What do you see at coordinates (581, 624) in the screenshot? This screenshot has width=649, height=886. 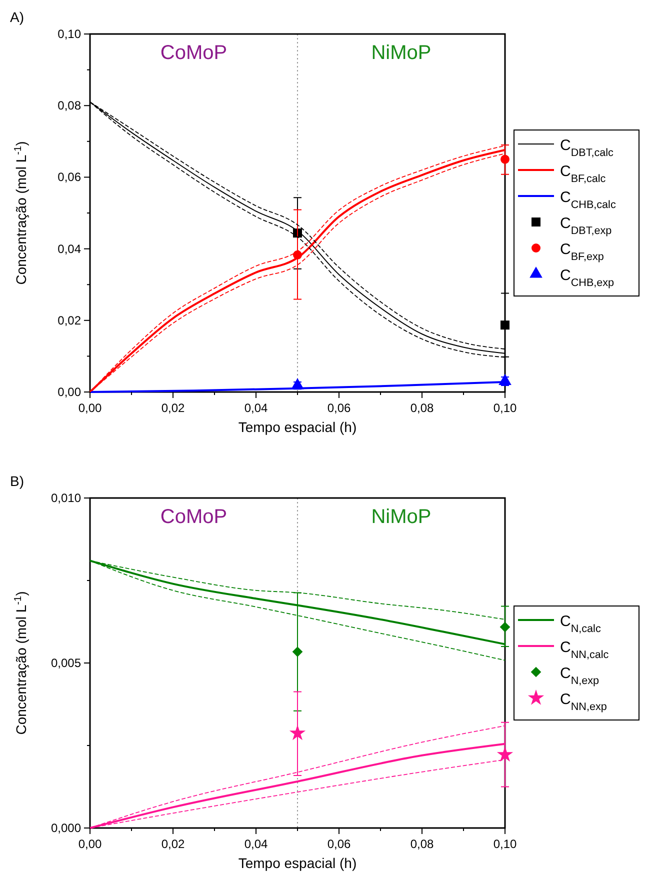 I see `legend-label: C$_{N,calc}$` at bounding box center [581, 624].